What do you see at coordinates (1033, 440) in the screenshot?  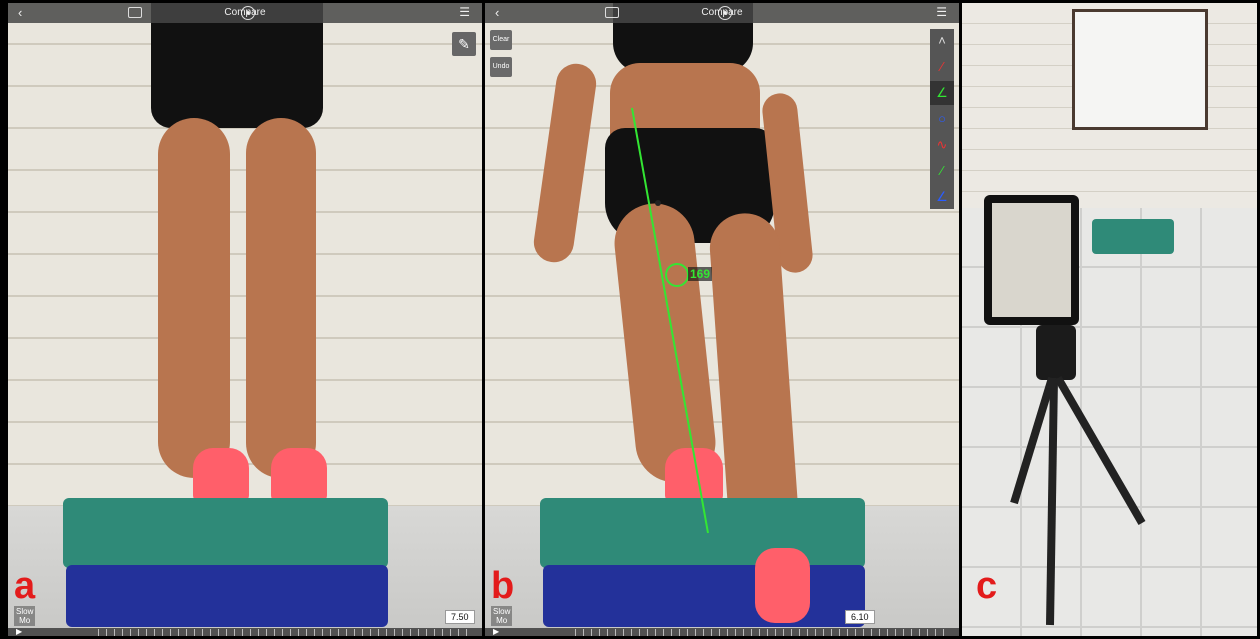 I see `tripod-leg-left` at bounding box center [1033, 440].